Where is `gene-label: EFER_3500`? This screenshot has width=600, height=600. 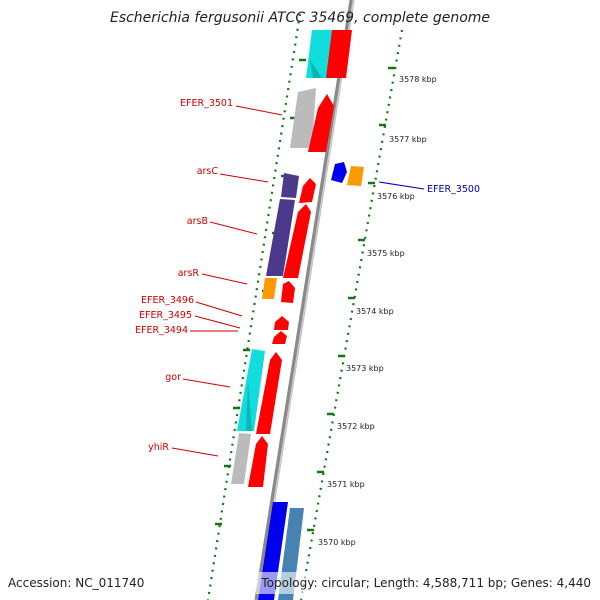 gene-label: EFER_3500 is located at coordinates (453, 189).